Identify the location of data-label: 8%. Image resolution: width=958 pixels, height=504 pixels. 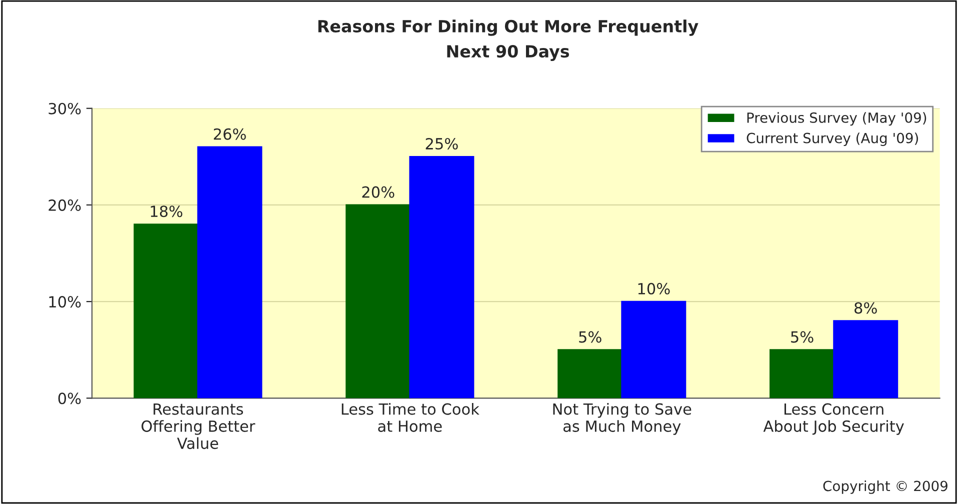
(865, 308).